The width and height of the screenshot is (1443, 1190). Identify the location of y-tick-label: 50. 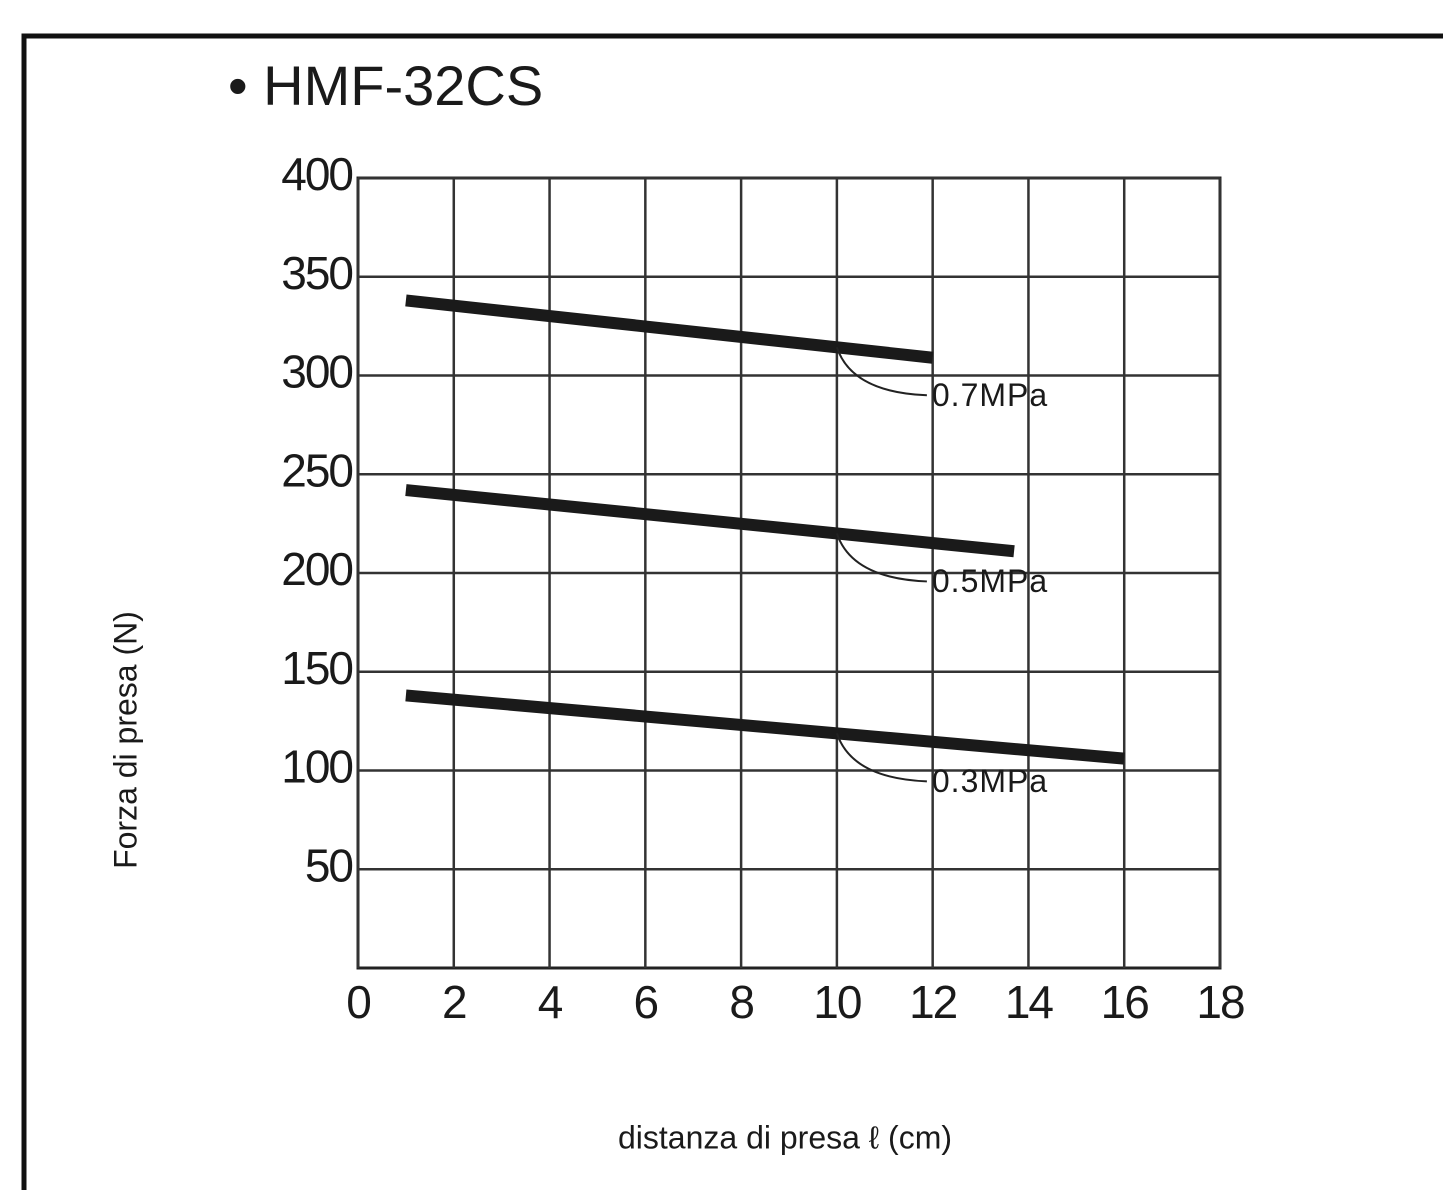
(329, 865).